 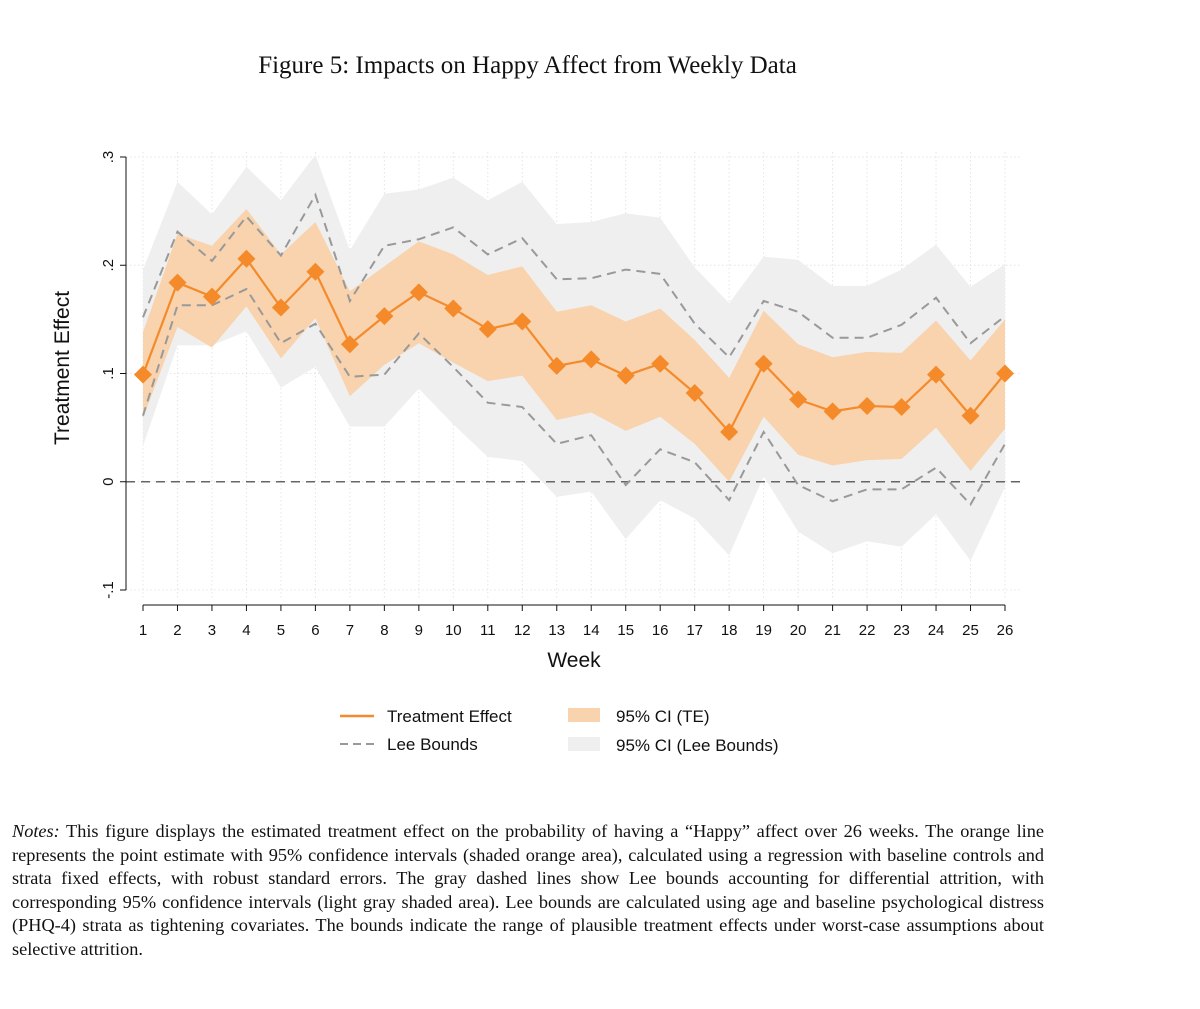 I want to click on notes-label: Notes:, so click(x=36, y=831).